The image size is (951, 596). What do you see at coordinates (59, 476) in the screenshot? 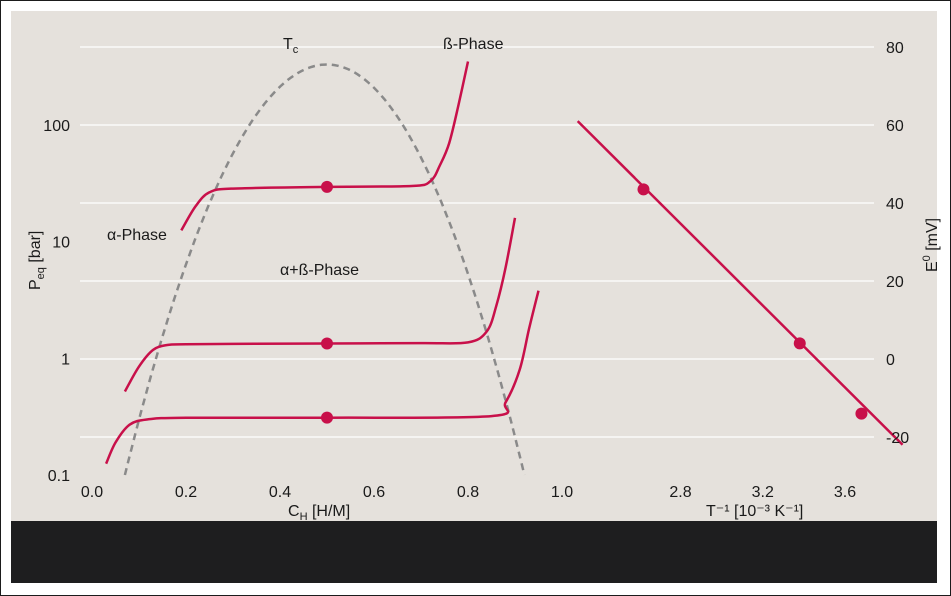
I see `left-y-tick-label: 0.1` at bounding box center [59, 476].